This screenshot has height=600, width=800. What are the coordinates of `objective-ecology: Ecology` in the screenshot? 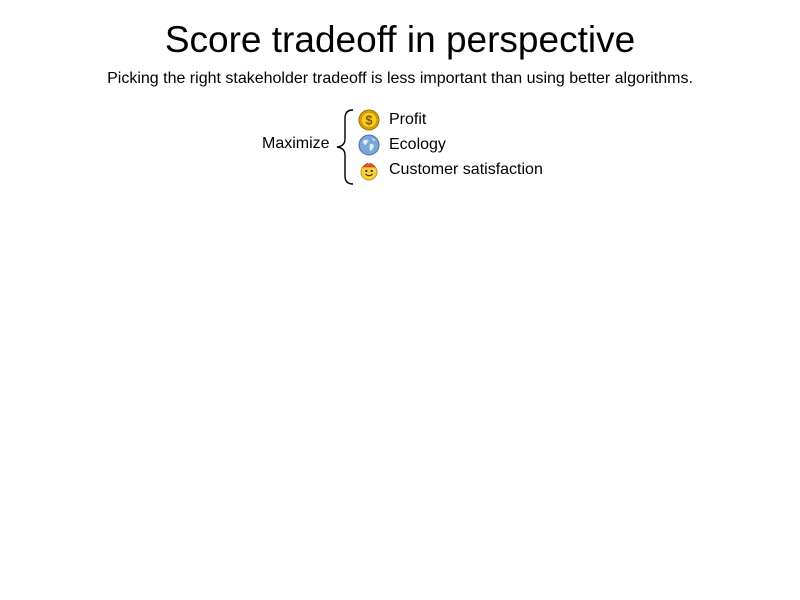 It's located at (402, 145).